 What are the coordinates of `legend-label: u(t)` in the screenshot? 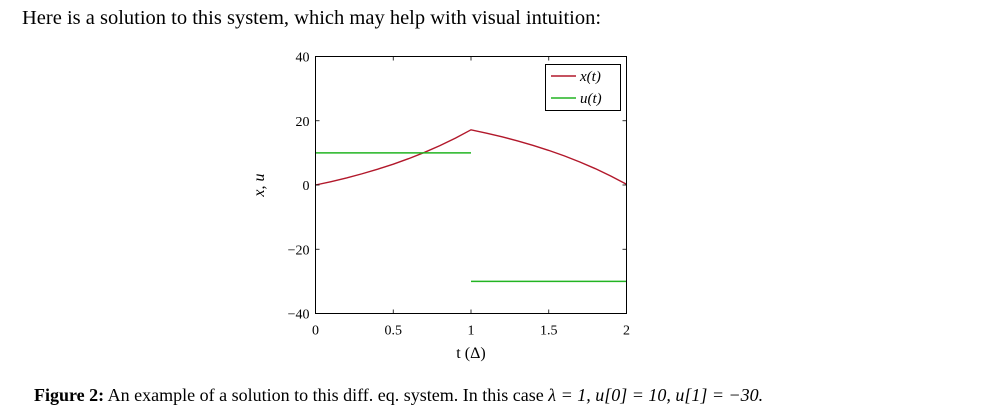 It's located at (591, 99).